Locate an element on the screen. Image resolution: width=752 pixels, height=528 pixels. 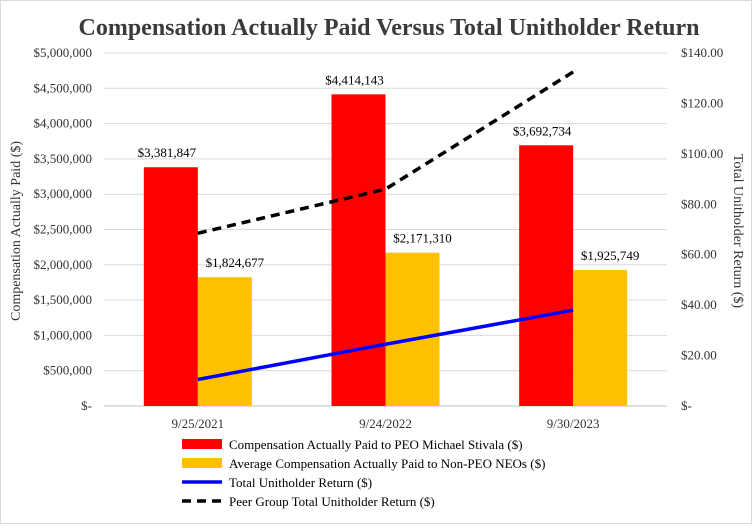
y2-tick-label: $- is located at coordinates (686, 405).